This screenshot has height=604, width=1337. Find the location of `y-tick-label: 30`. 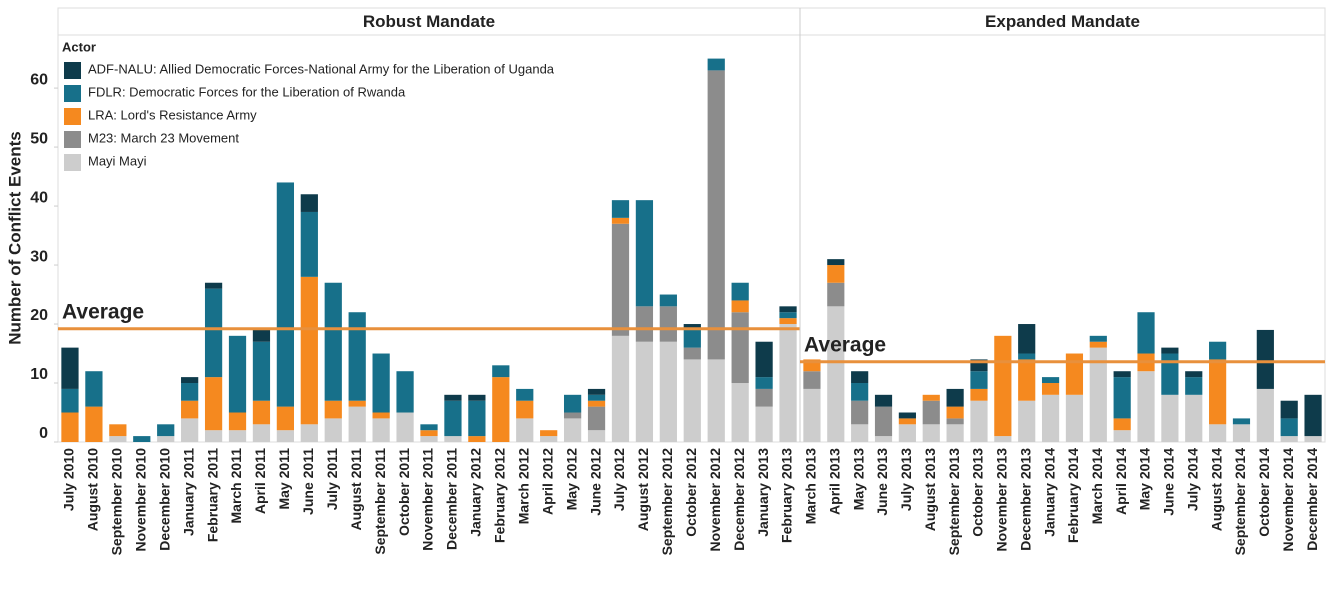

y-tick-label: 30 is located at coordinates (39, 256).